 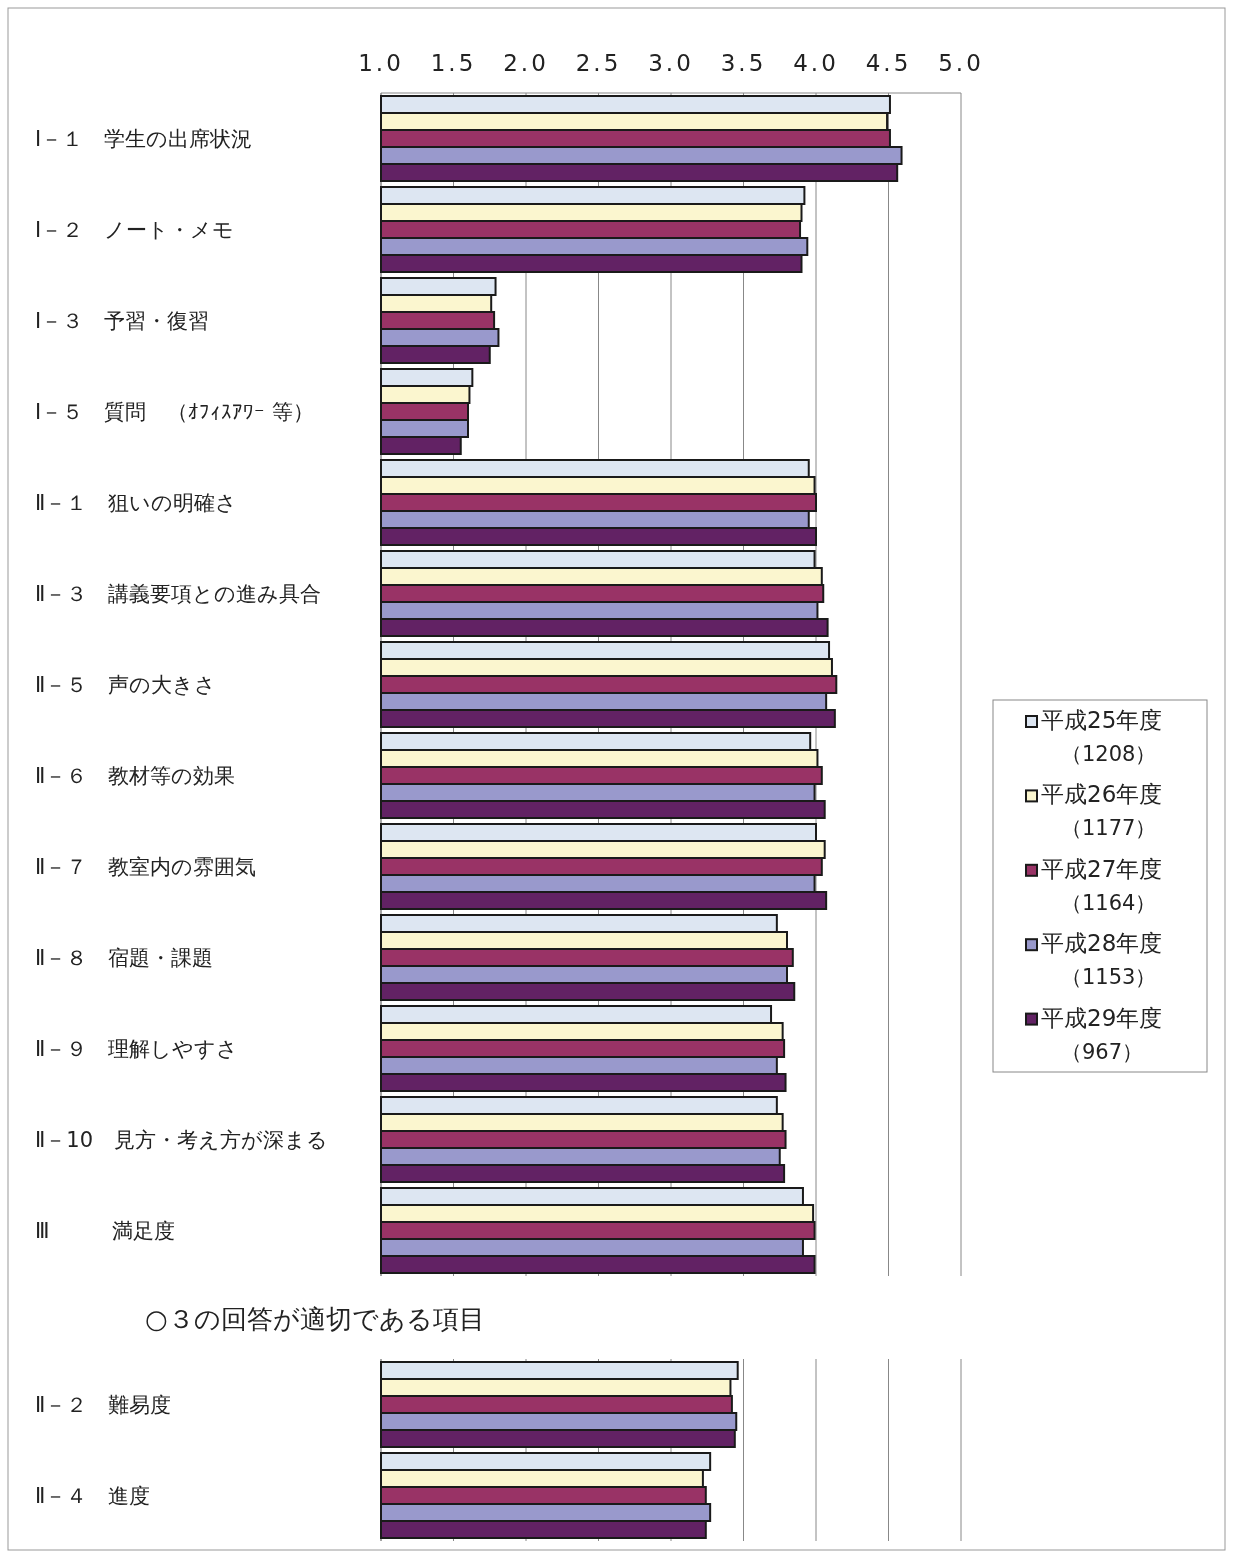 What do you see at coordinates (146, 866) in the screenshot?
I see `y-tick-label: Ⅱ－７ 教室内の雰囲気` at bounding box center [146, 866].